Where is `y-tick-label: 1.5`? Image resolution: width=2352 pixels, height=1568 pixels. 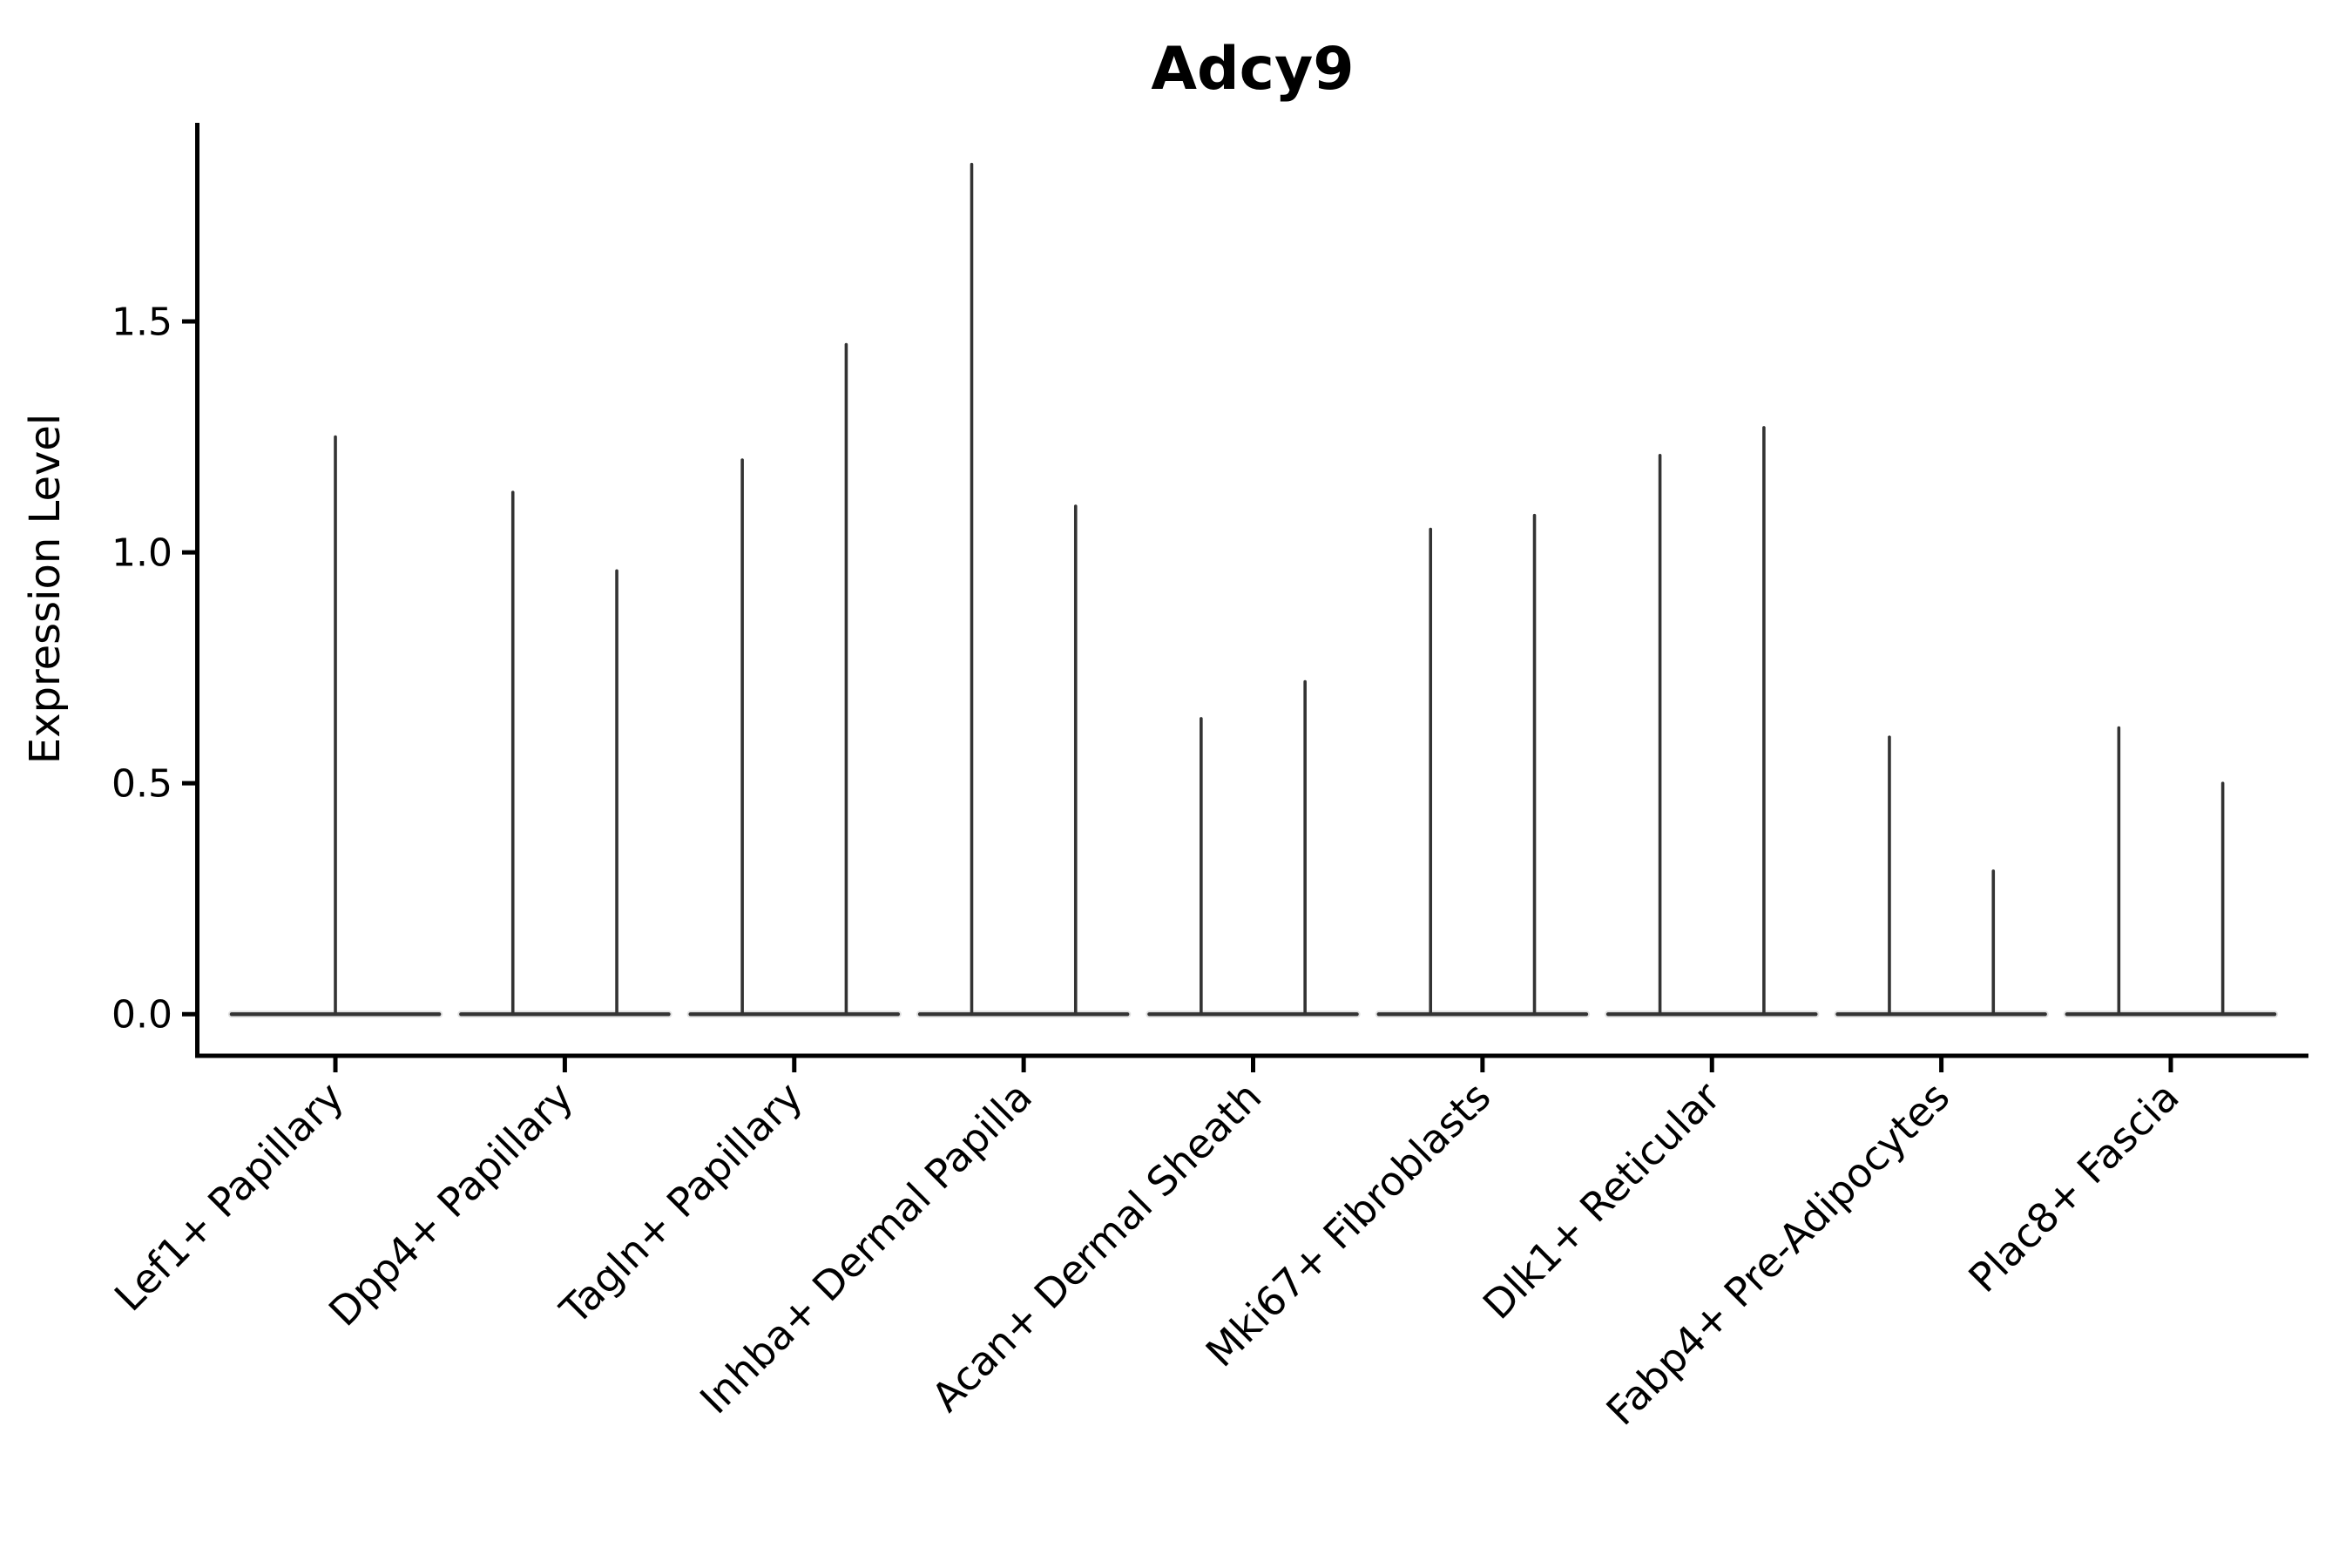
y-tick-label: 1.5 is located at coordinates (142, 322).